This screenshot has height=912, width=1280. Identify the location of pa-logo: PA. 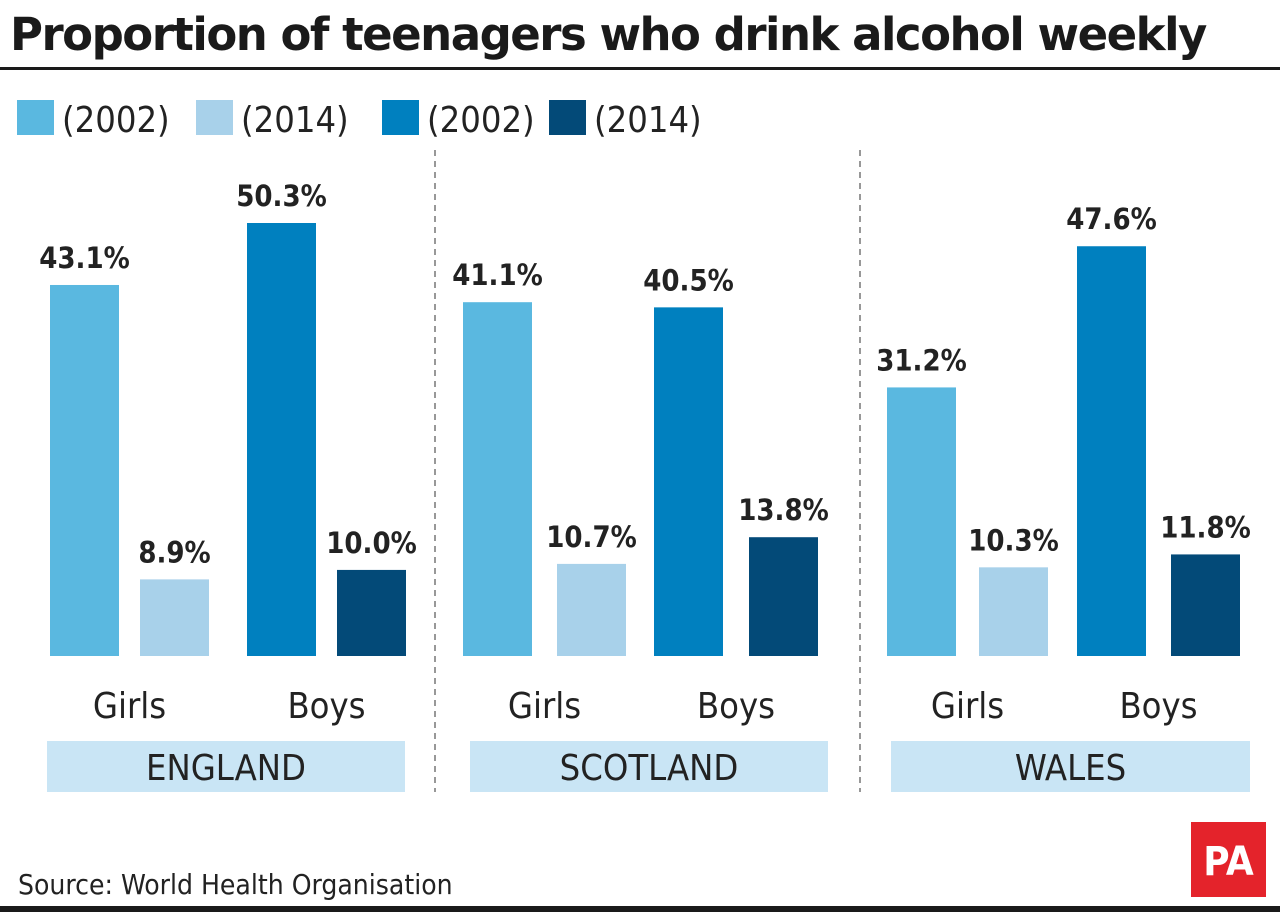
(1228, 859).